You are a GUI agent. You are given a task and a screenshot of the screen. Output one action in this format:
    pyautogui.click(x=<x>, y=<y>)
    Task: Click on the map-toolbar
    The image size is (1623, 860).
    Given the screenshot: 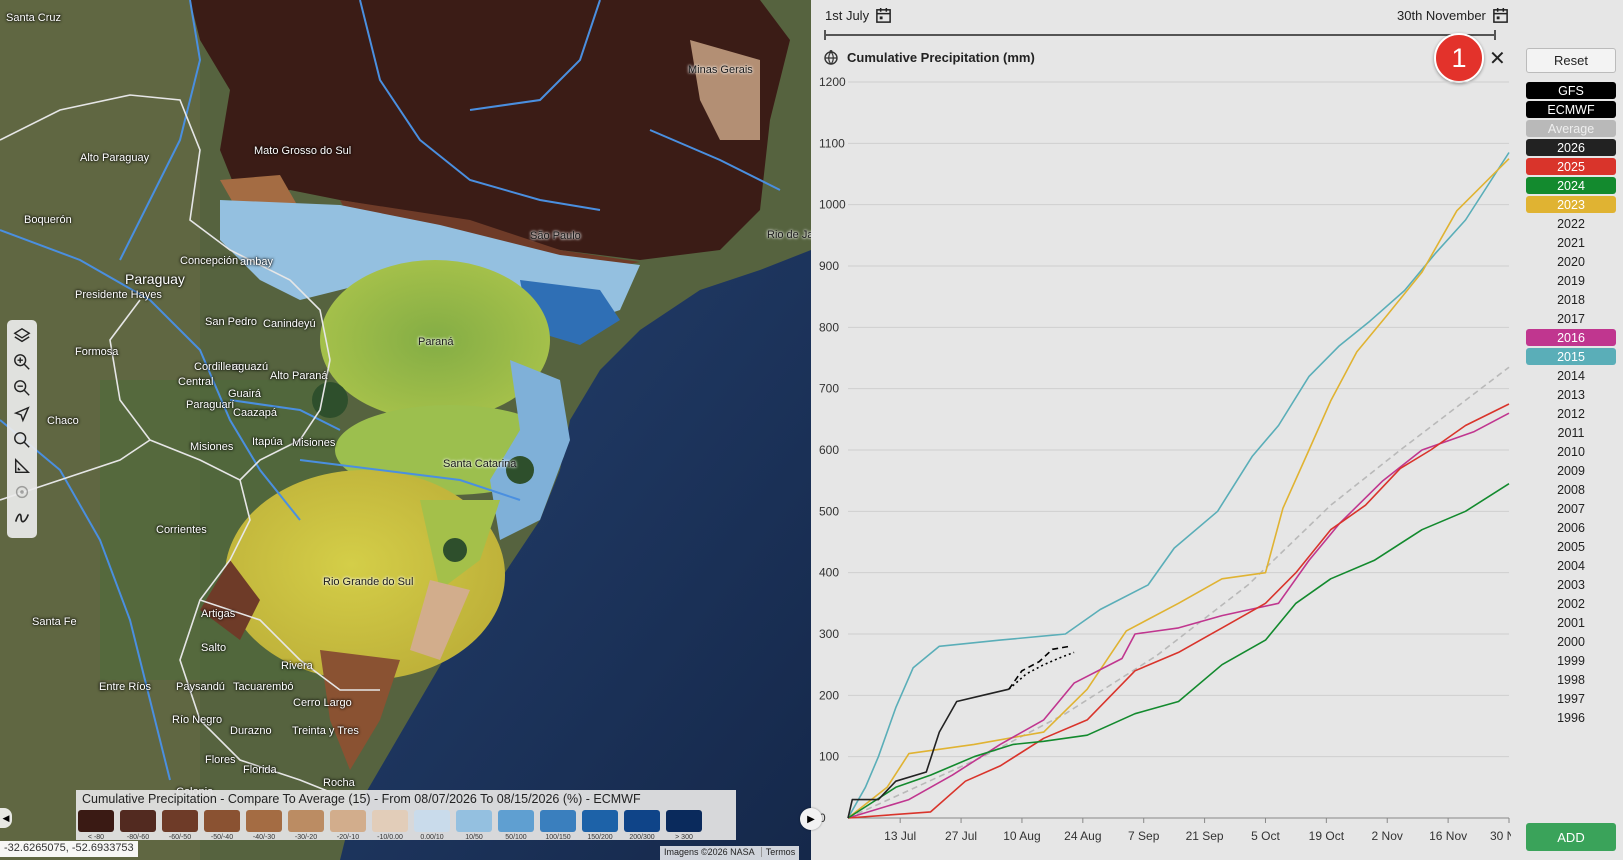 What is the action you would take?
    pyautogui.click(x=22, y=429)
    